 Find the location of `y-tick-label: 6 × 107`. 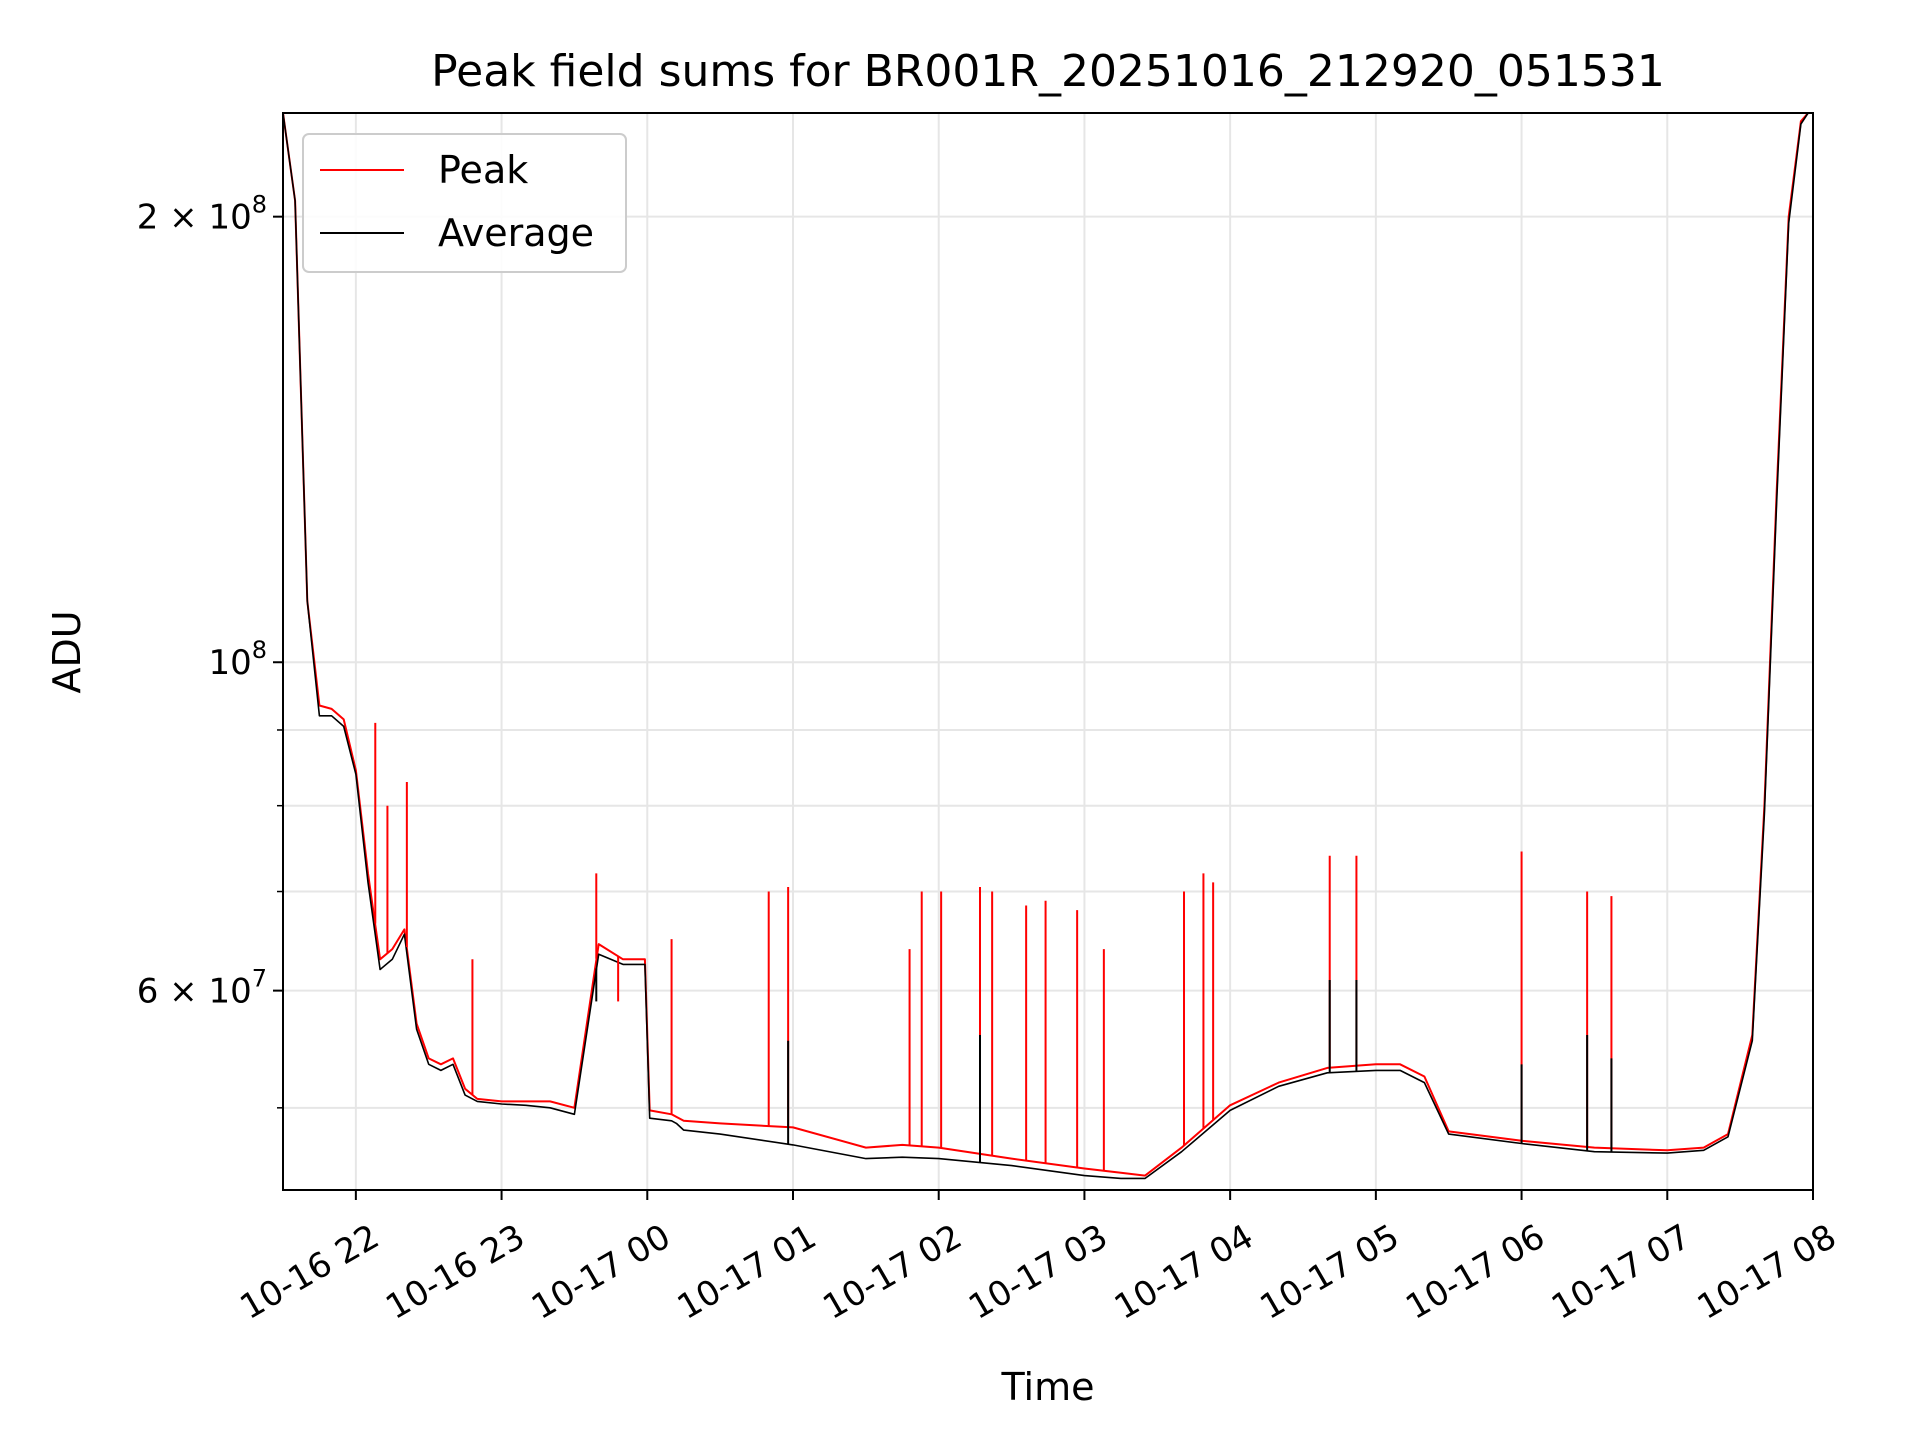

y-tick-label: 6 × 107 is located at coordinates (202, 988).